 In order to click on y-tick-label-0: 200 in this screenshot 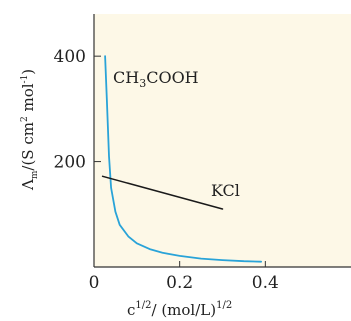, I will do `click(70, 163)`.